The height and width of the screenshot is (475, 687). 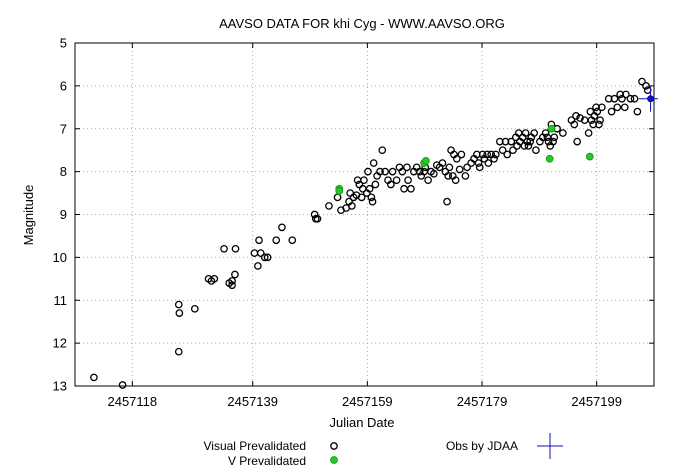 I want to click on y-tick-labels: 5 6 7 8 9 10 11 12 13, so click(x=60, y=215).